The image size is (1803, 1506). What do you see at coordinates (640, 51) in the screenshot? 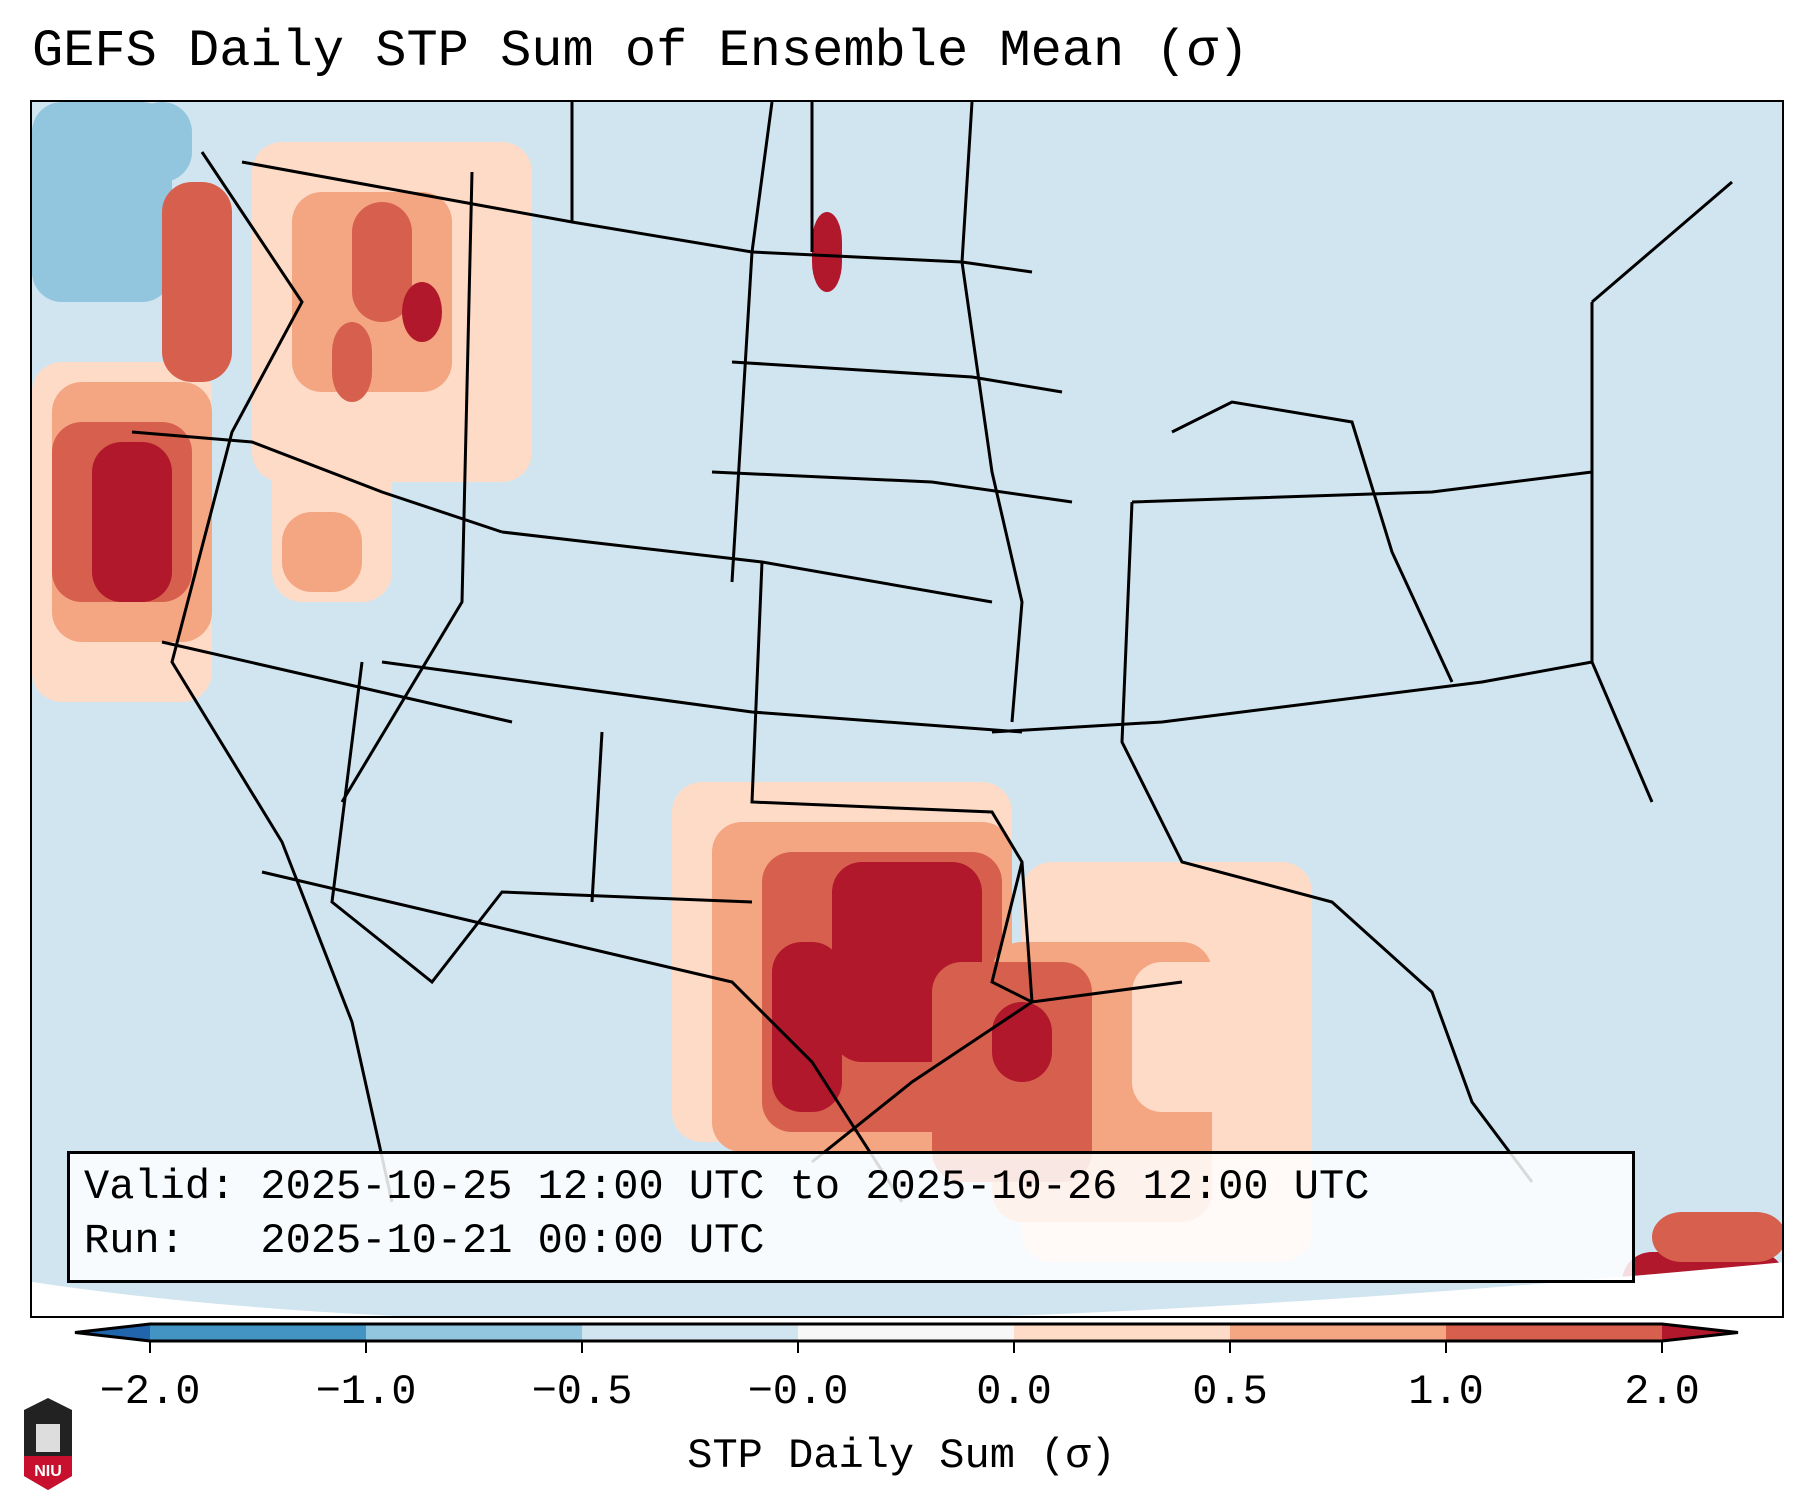
I see `chart-title: GEFS Daily STP Sum of Ensemble Mean (σ)` at bounding box center [640, 51].